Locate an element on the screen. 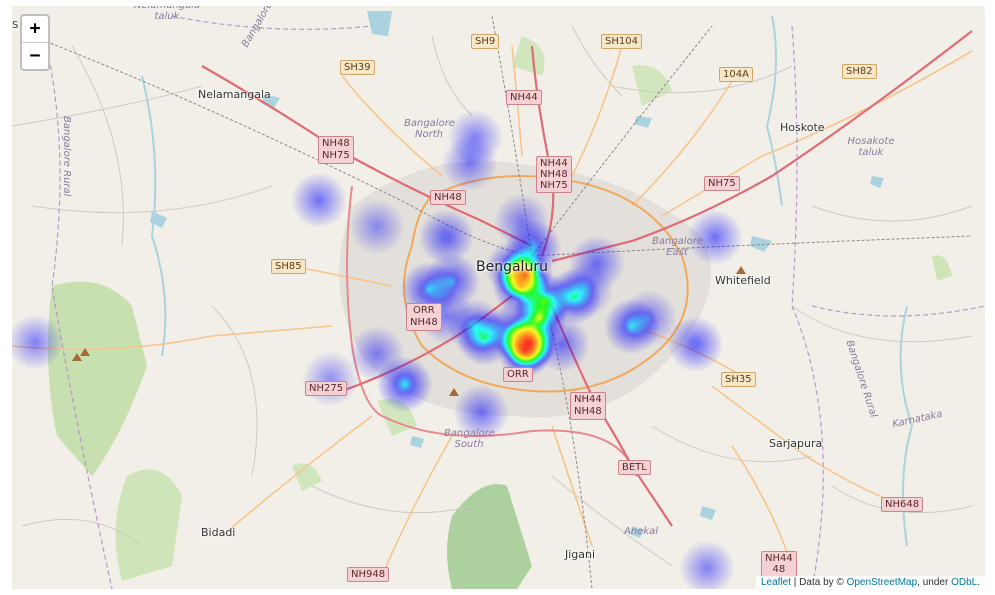 This screenshot has width=995, height=595. osm-link: OpenStreetMap is located at coordinates (882, 582).